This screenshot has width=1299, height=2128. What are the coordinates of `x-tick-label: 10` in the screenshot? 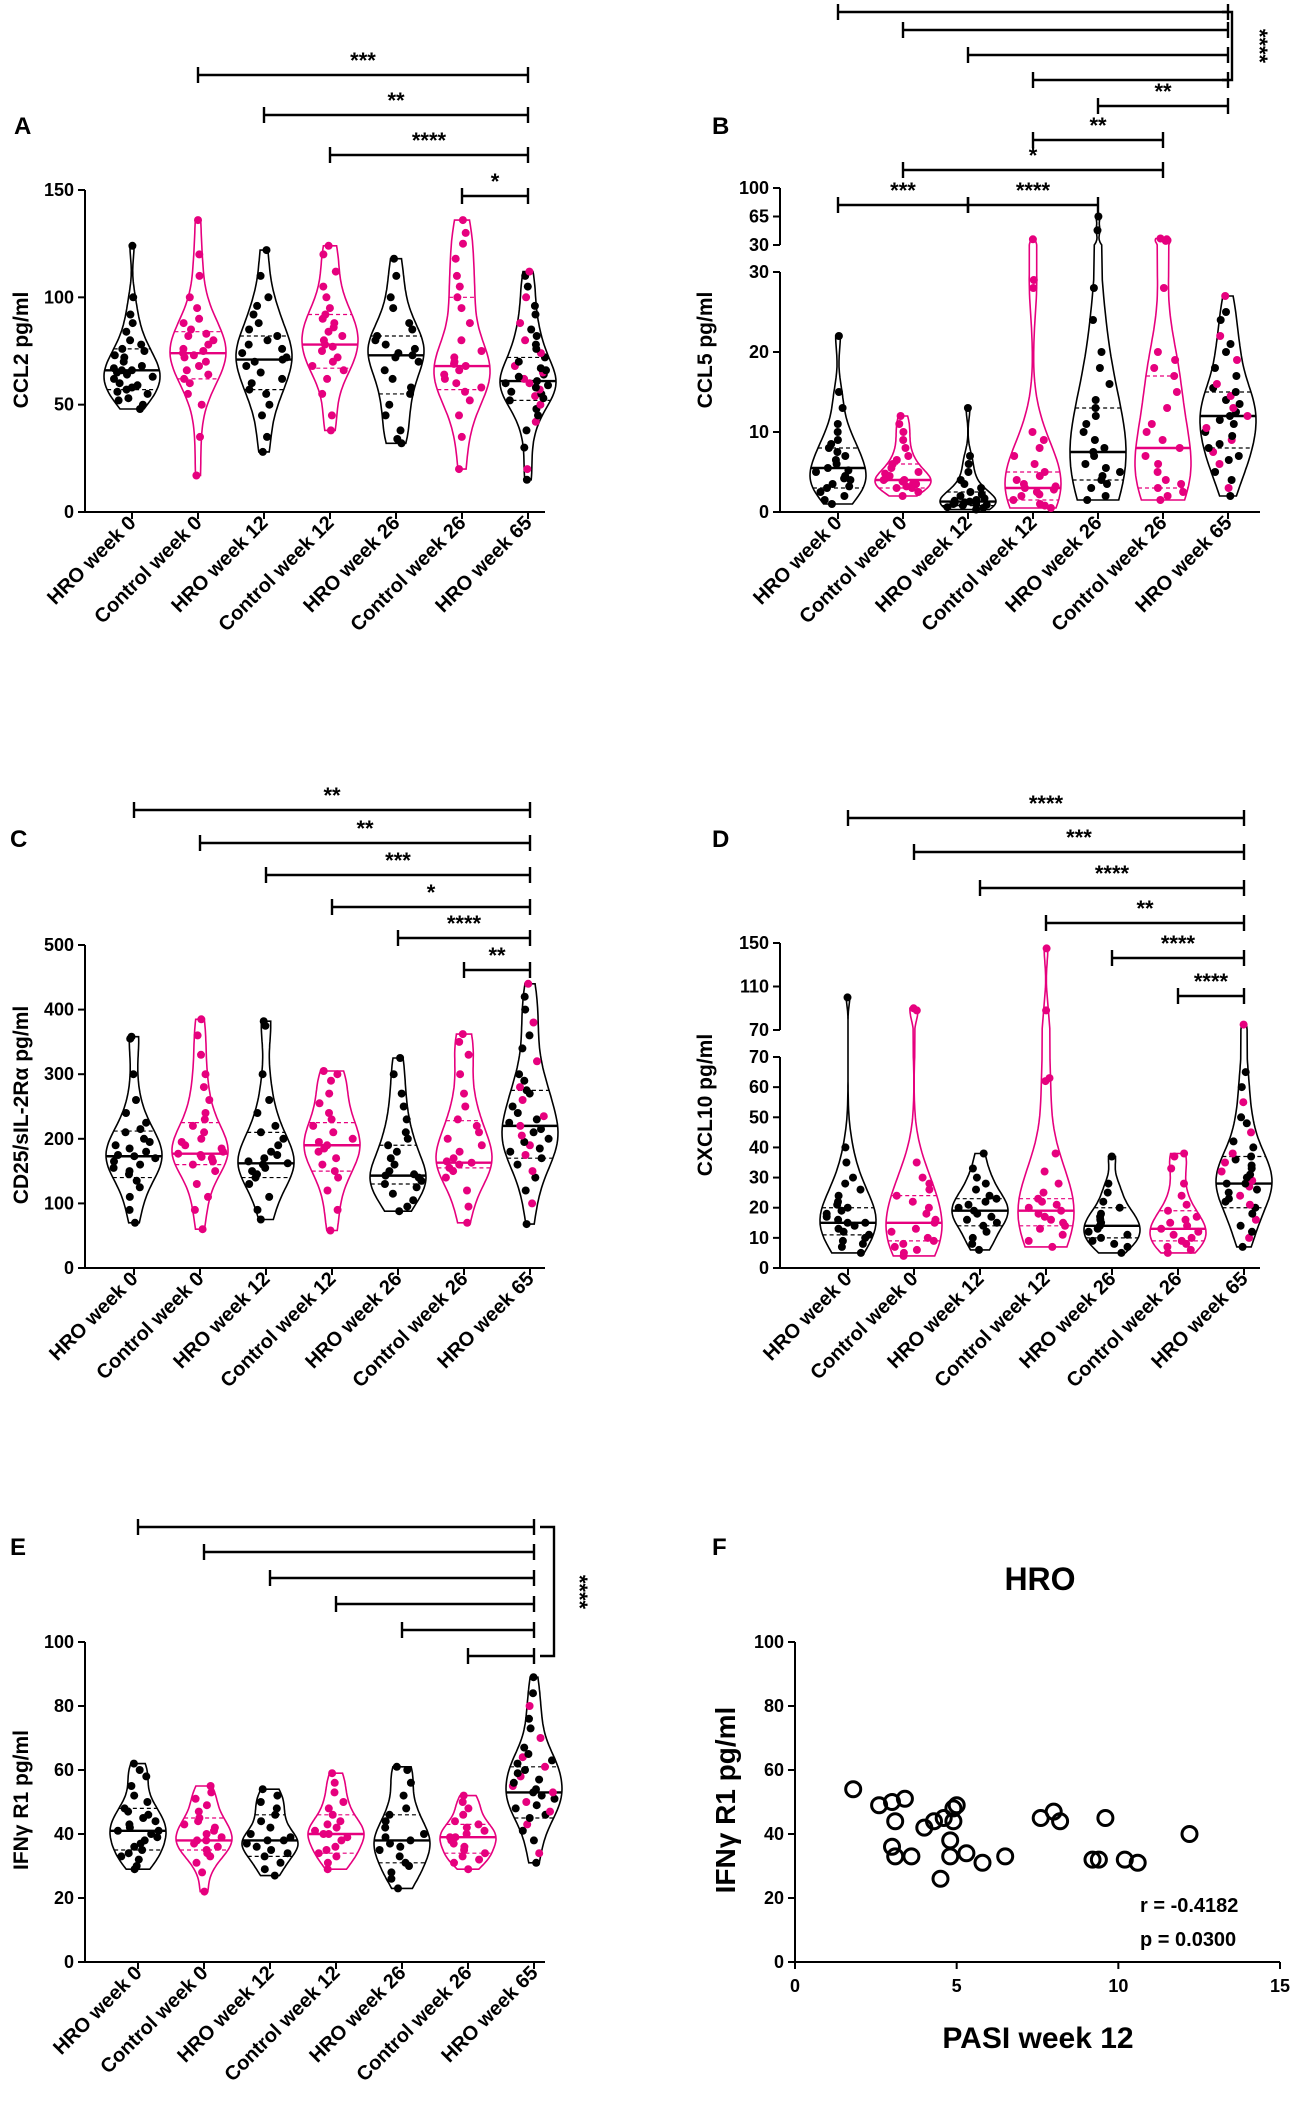 It's located at (1118, 1986).